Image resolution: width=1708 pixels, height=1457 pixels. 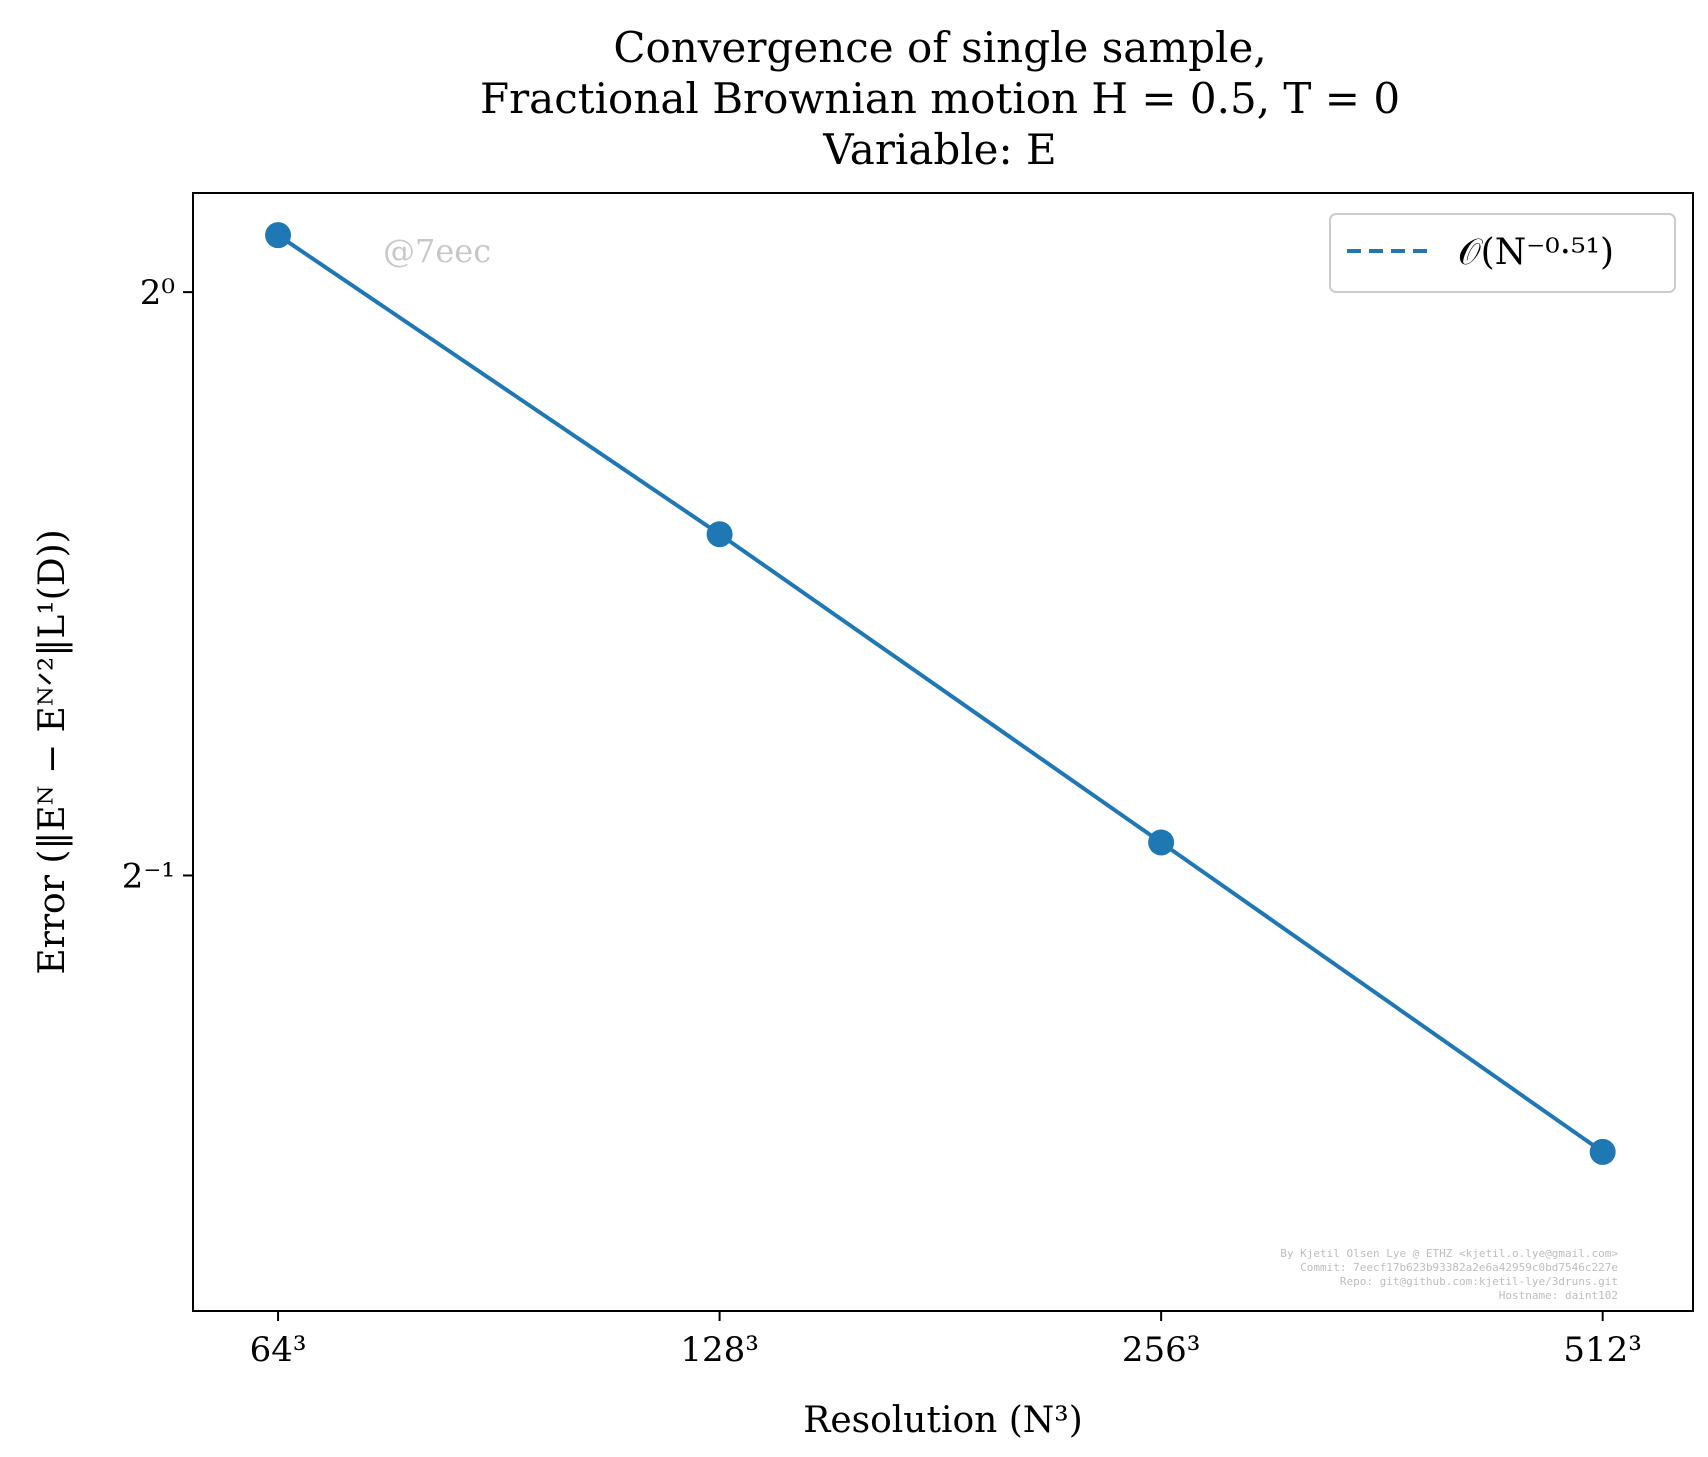 I want to click on x-tick-label: 64³, so click(x=278, y=1350).